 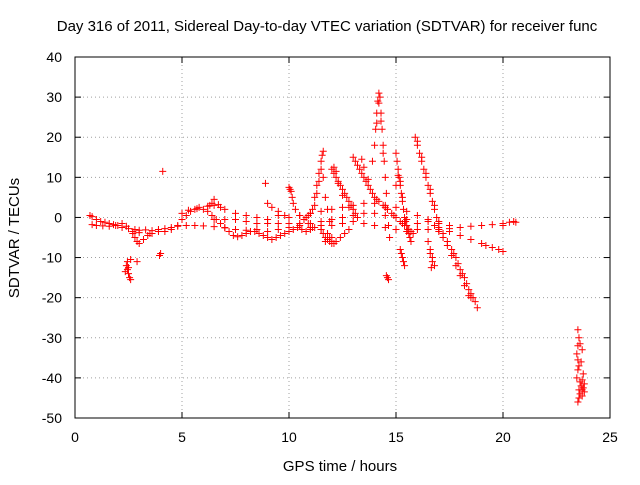 I want to click on y-tick-label: -50, so click(x=52, y=418).